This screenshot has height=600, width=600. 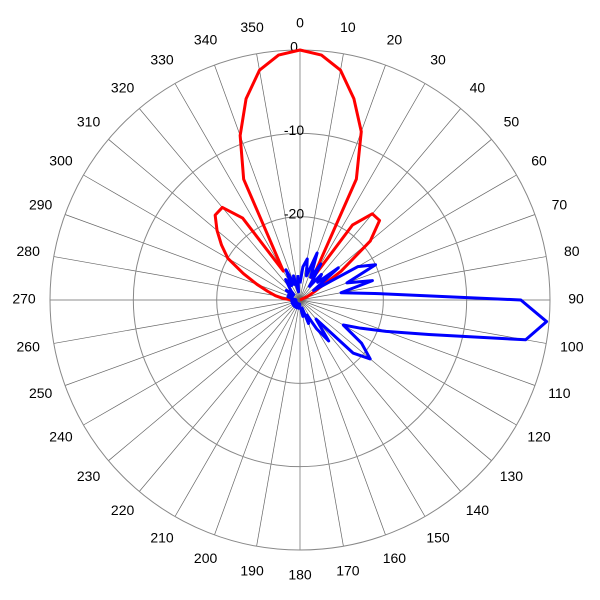 What do you see at coordinates (162, 538) in the screenshot?
I see `angle-label: 210` at bounding box center [162, 538].